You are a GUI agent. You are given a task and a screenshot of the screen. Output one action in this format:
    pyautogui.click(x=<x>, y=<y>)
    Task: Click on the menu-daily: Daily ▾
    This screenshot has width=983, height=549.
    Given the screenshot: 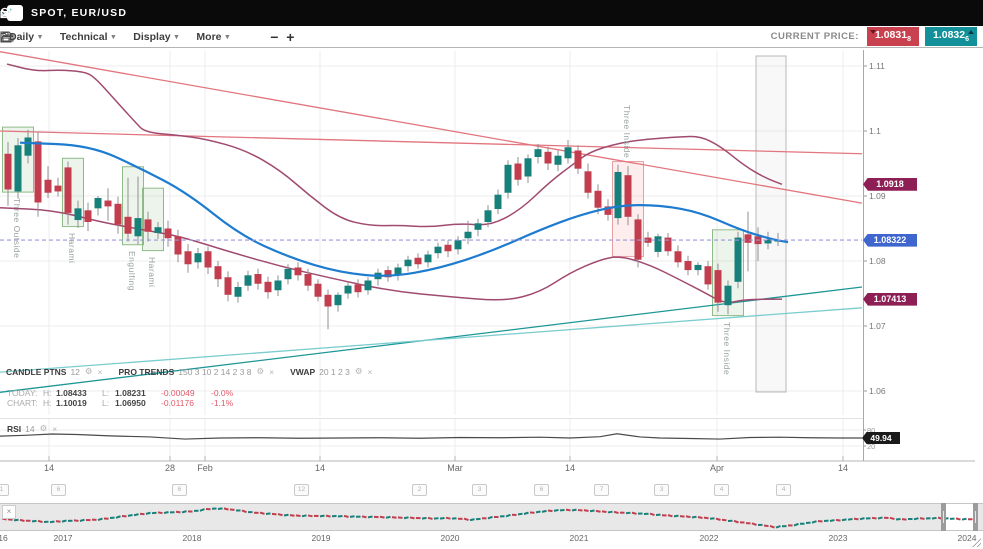 What is the action you would take?
    pyautogui.click(x=25, y=37)
    